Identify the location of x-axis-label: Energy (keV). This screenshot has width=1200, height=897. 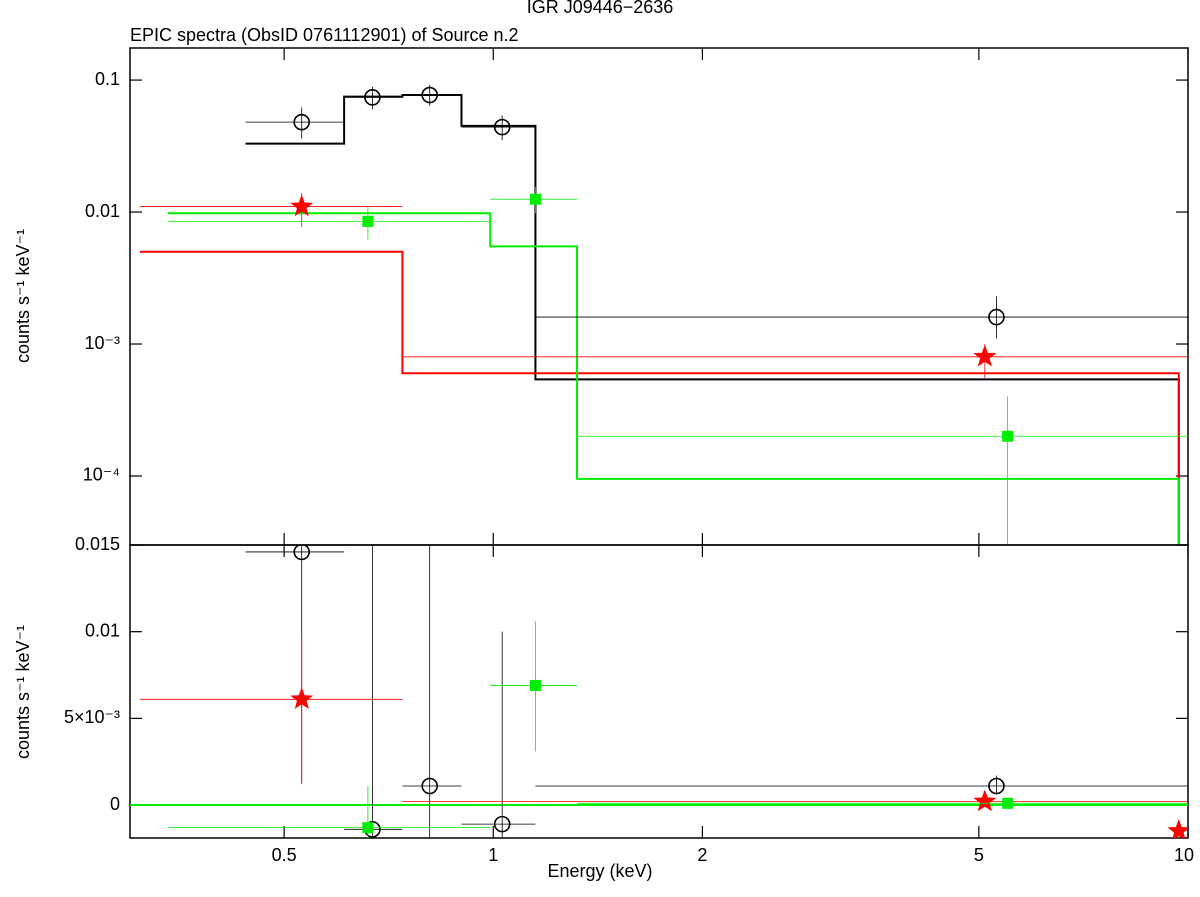
(599, 871).